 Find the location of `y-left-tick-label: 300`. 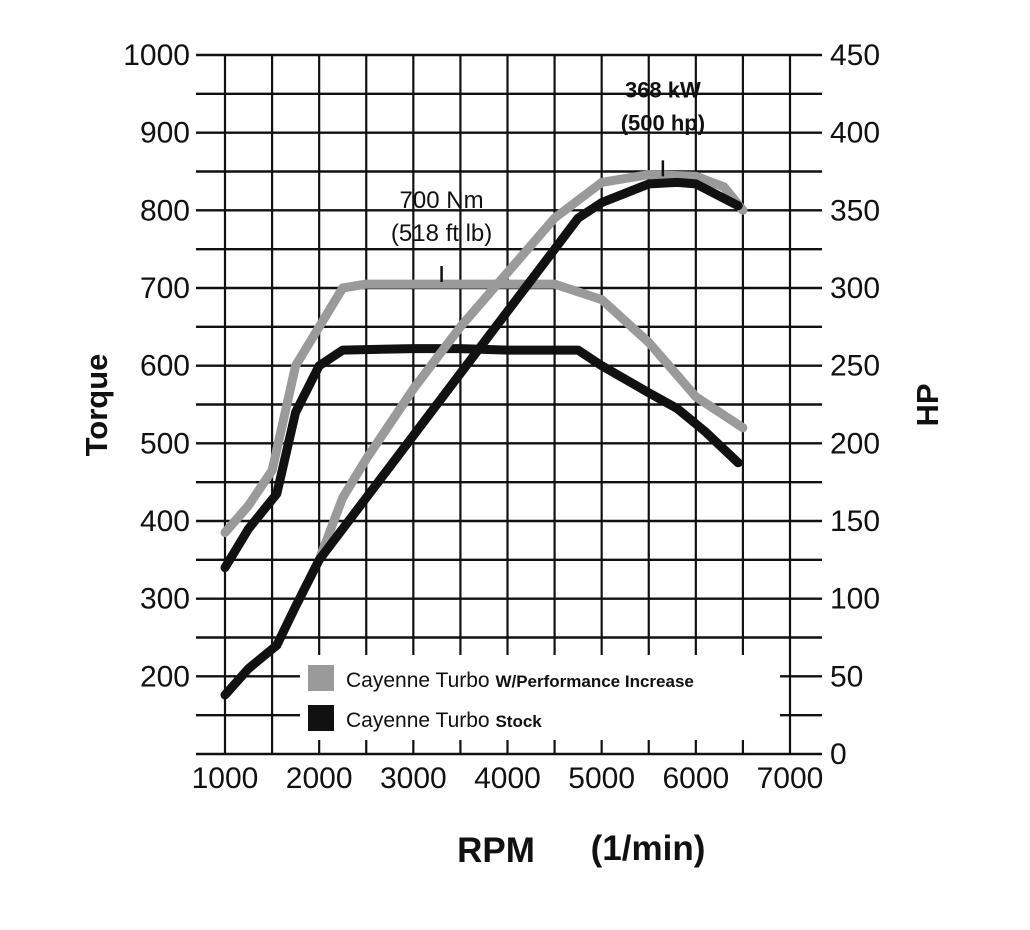

y-left-tick-label: 300 is located at coordinates (165, 599).